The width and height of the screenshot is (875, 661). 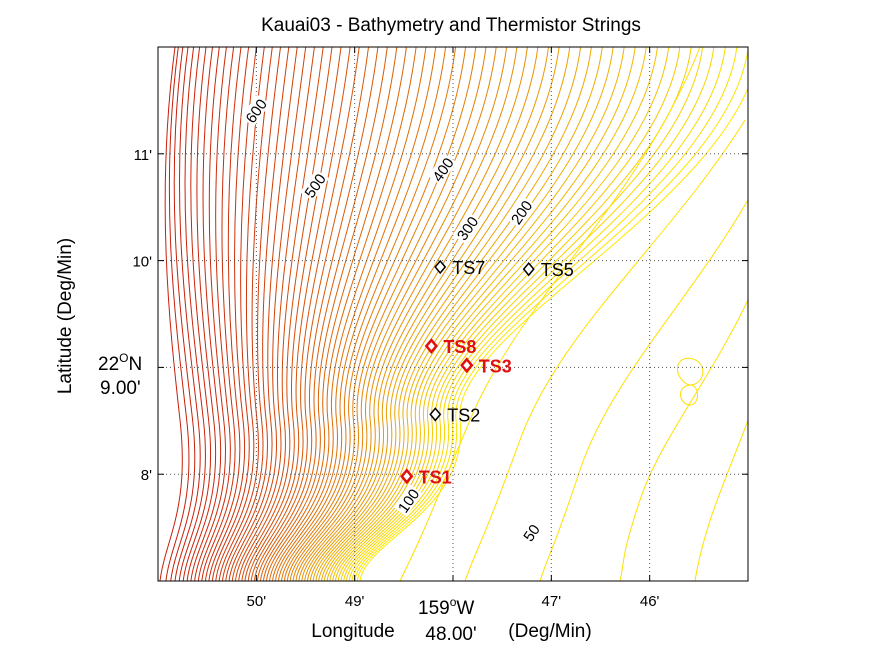 I want to click on svg-text: 22ON, so click(x=120, y=363).